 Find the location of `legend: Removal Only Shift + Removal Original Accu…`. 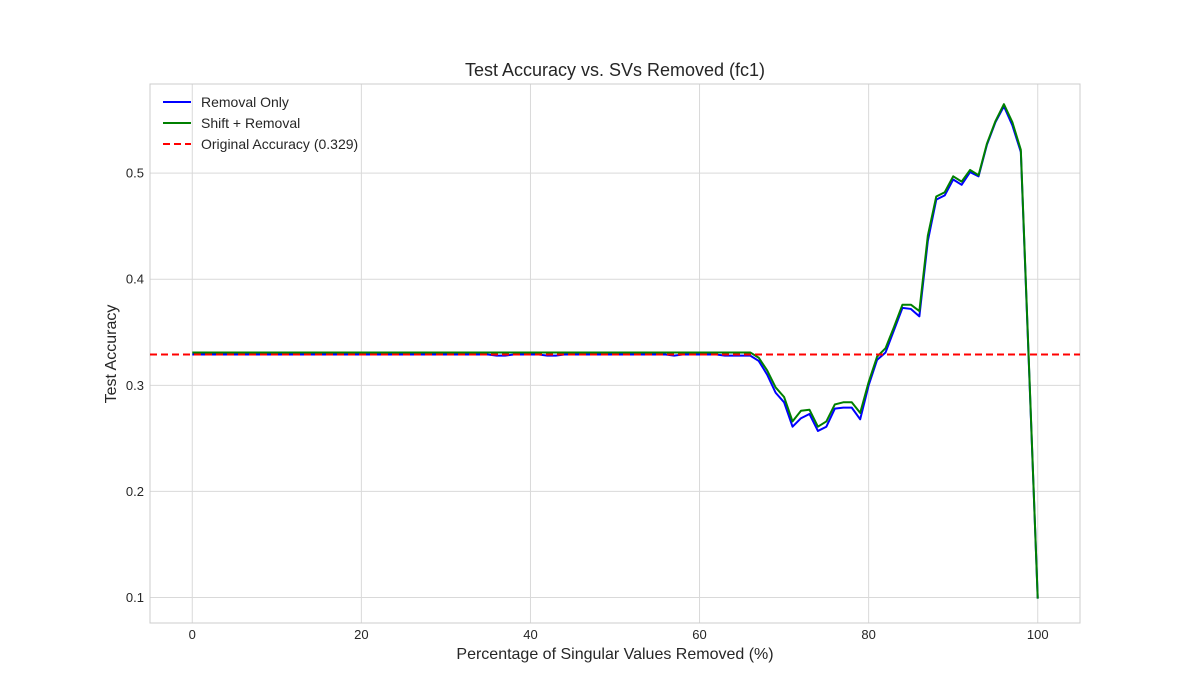

legend: Removal Only Shift + Removal Original Accu… is located at coordinates (260, 123).